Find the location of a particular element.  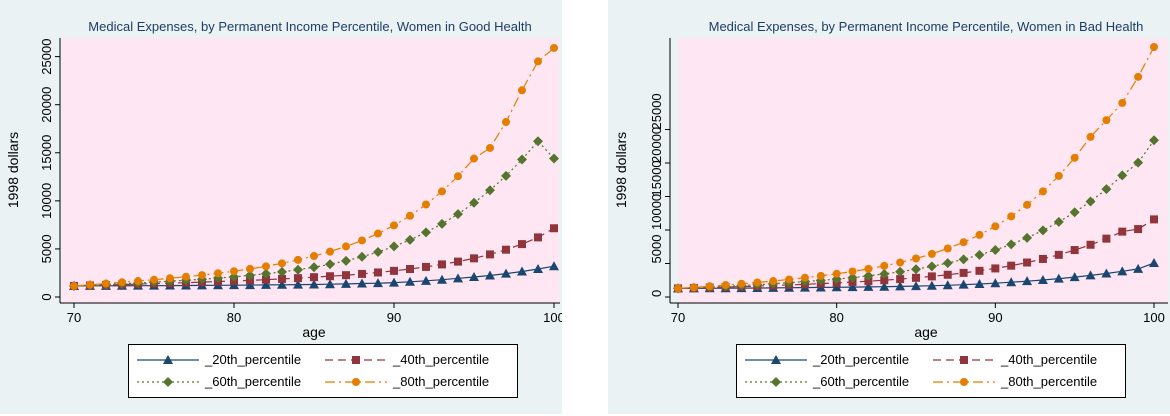

legend-item: _80th_percentile is located at coordinates (406, 381).